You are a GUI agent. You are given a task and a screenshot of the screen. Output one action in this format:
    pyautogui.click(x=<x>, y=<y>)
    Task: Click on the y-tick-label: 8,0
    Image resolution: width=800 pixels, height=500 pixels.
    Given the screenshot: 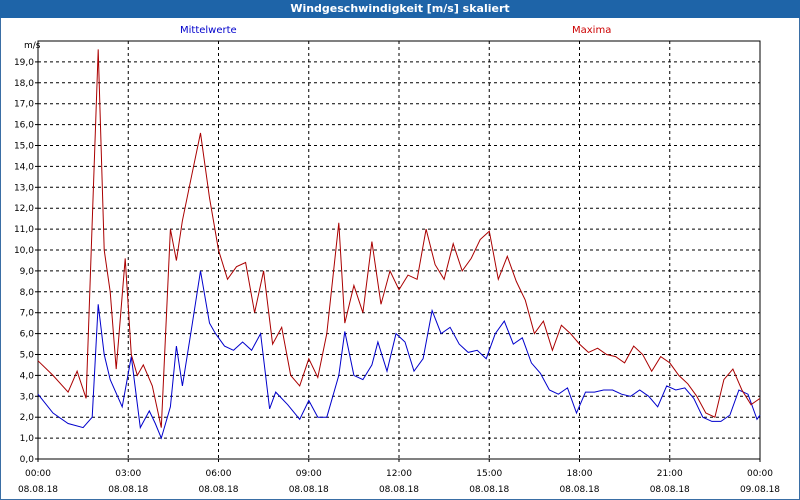 What is the action you would take?
    pyautogui.click(x=27, y=293)
    